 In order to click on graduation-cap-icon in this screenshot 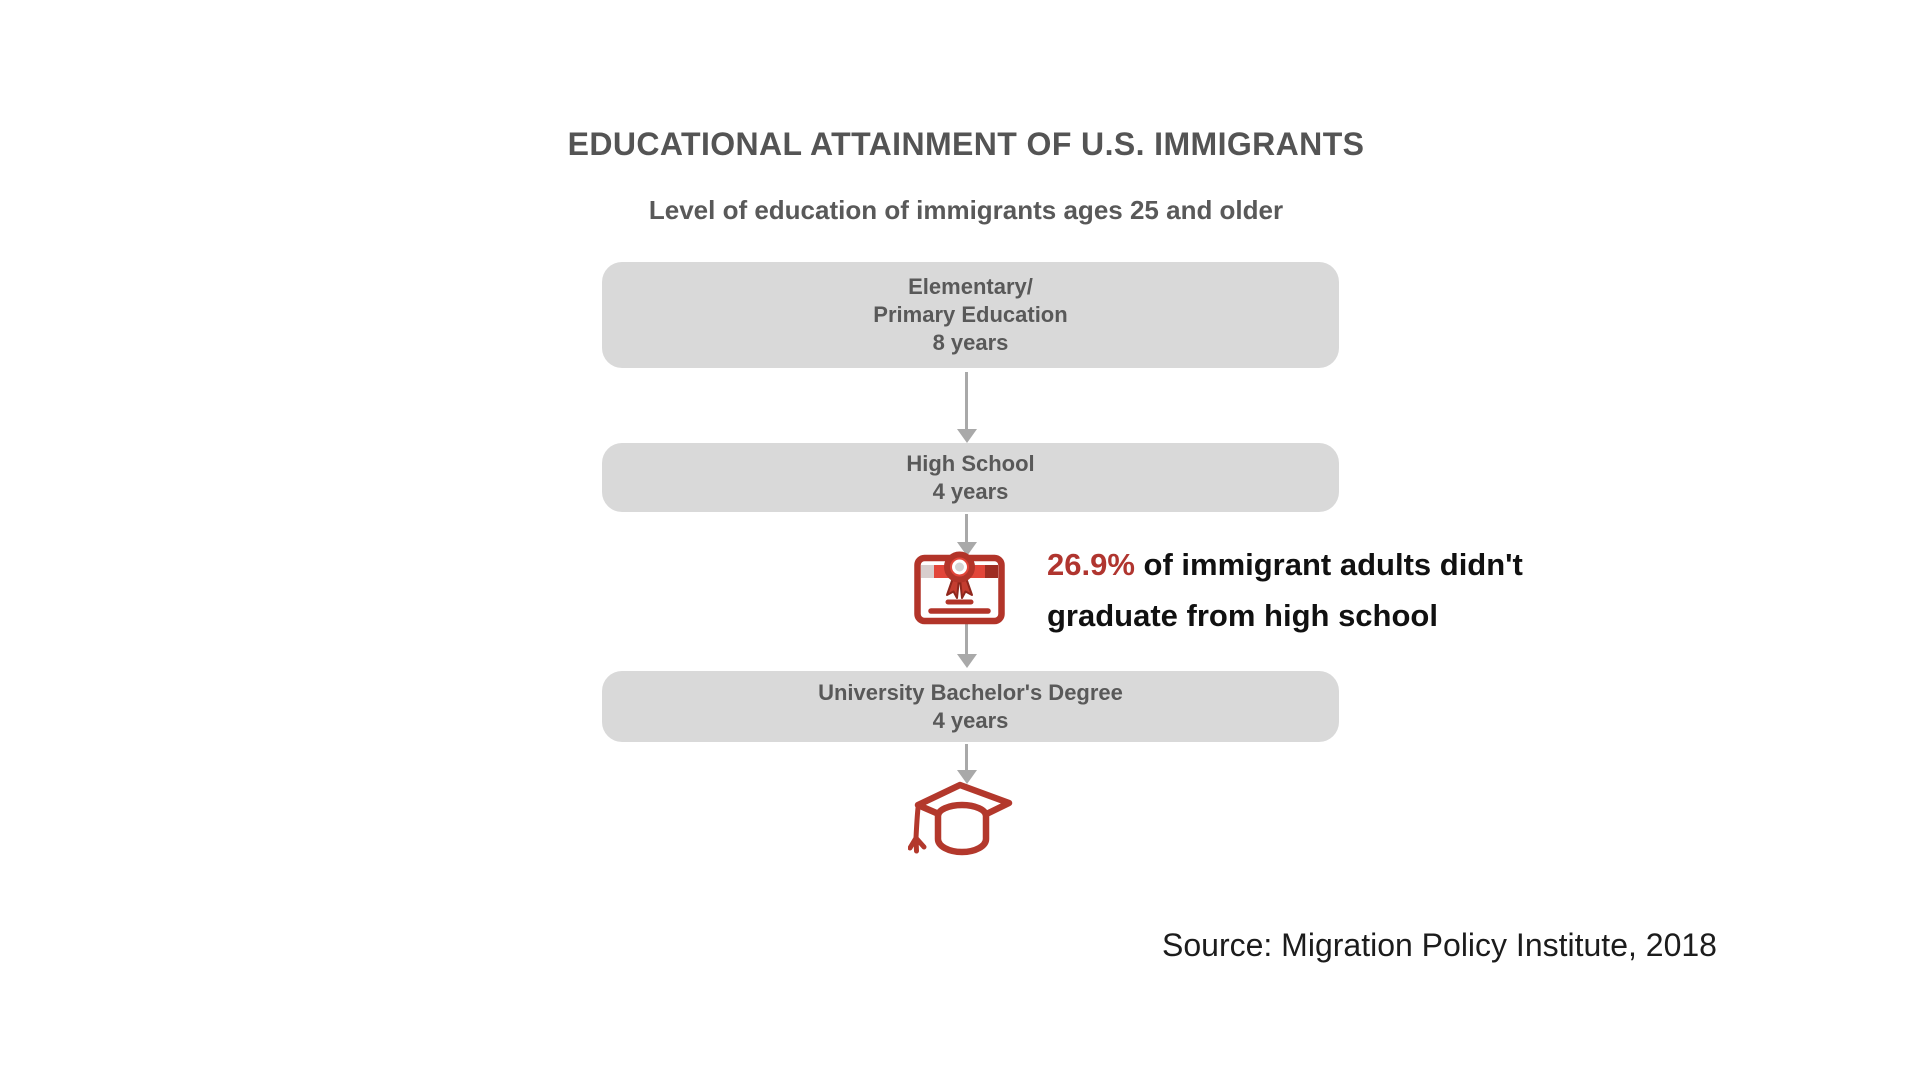, I will do `click(960, 818)`.